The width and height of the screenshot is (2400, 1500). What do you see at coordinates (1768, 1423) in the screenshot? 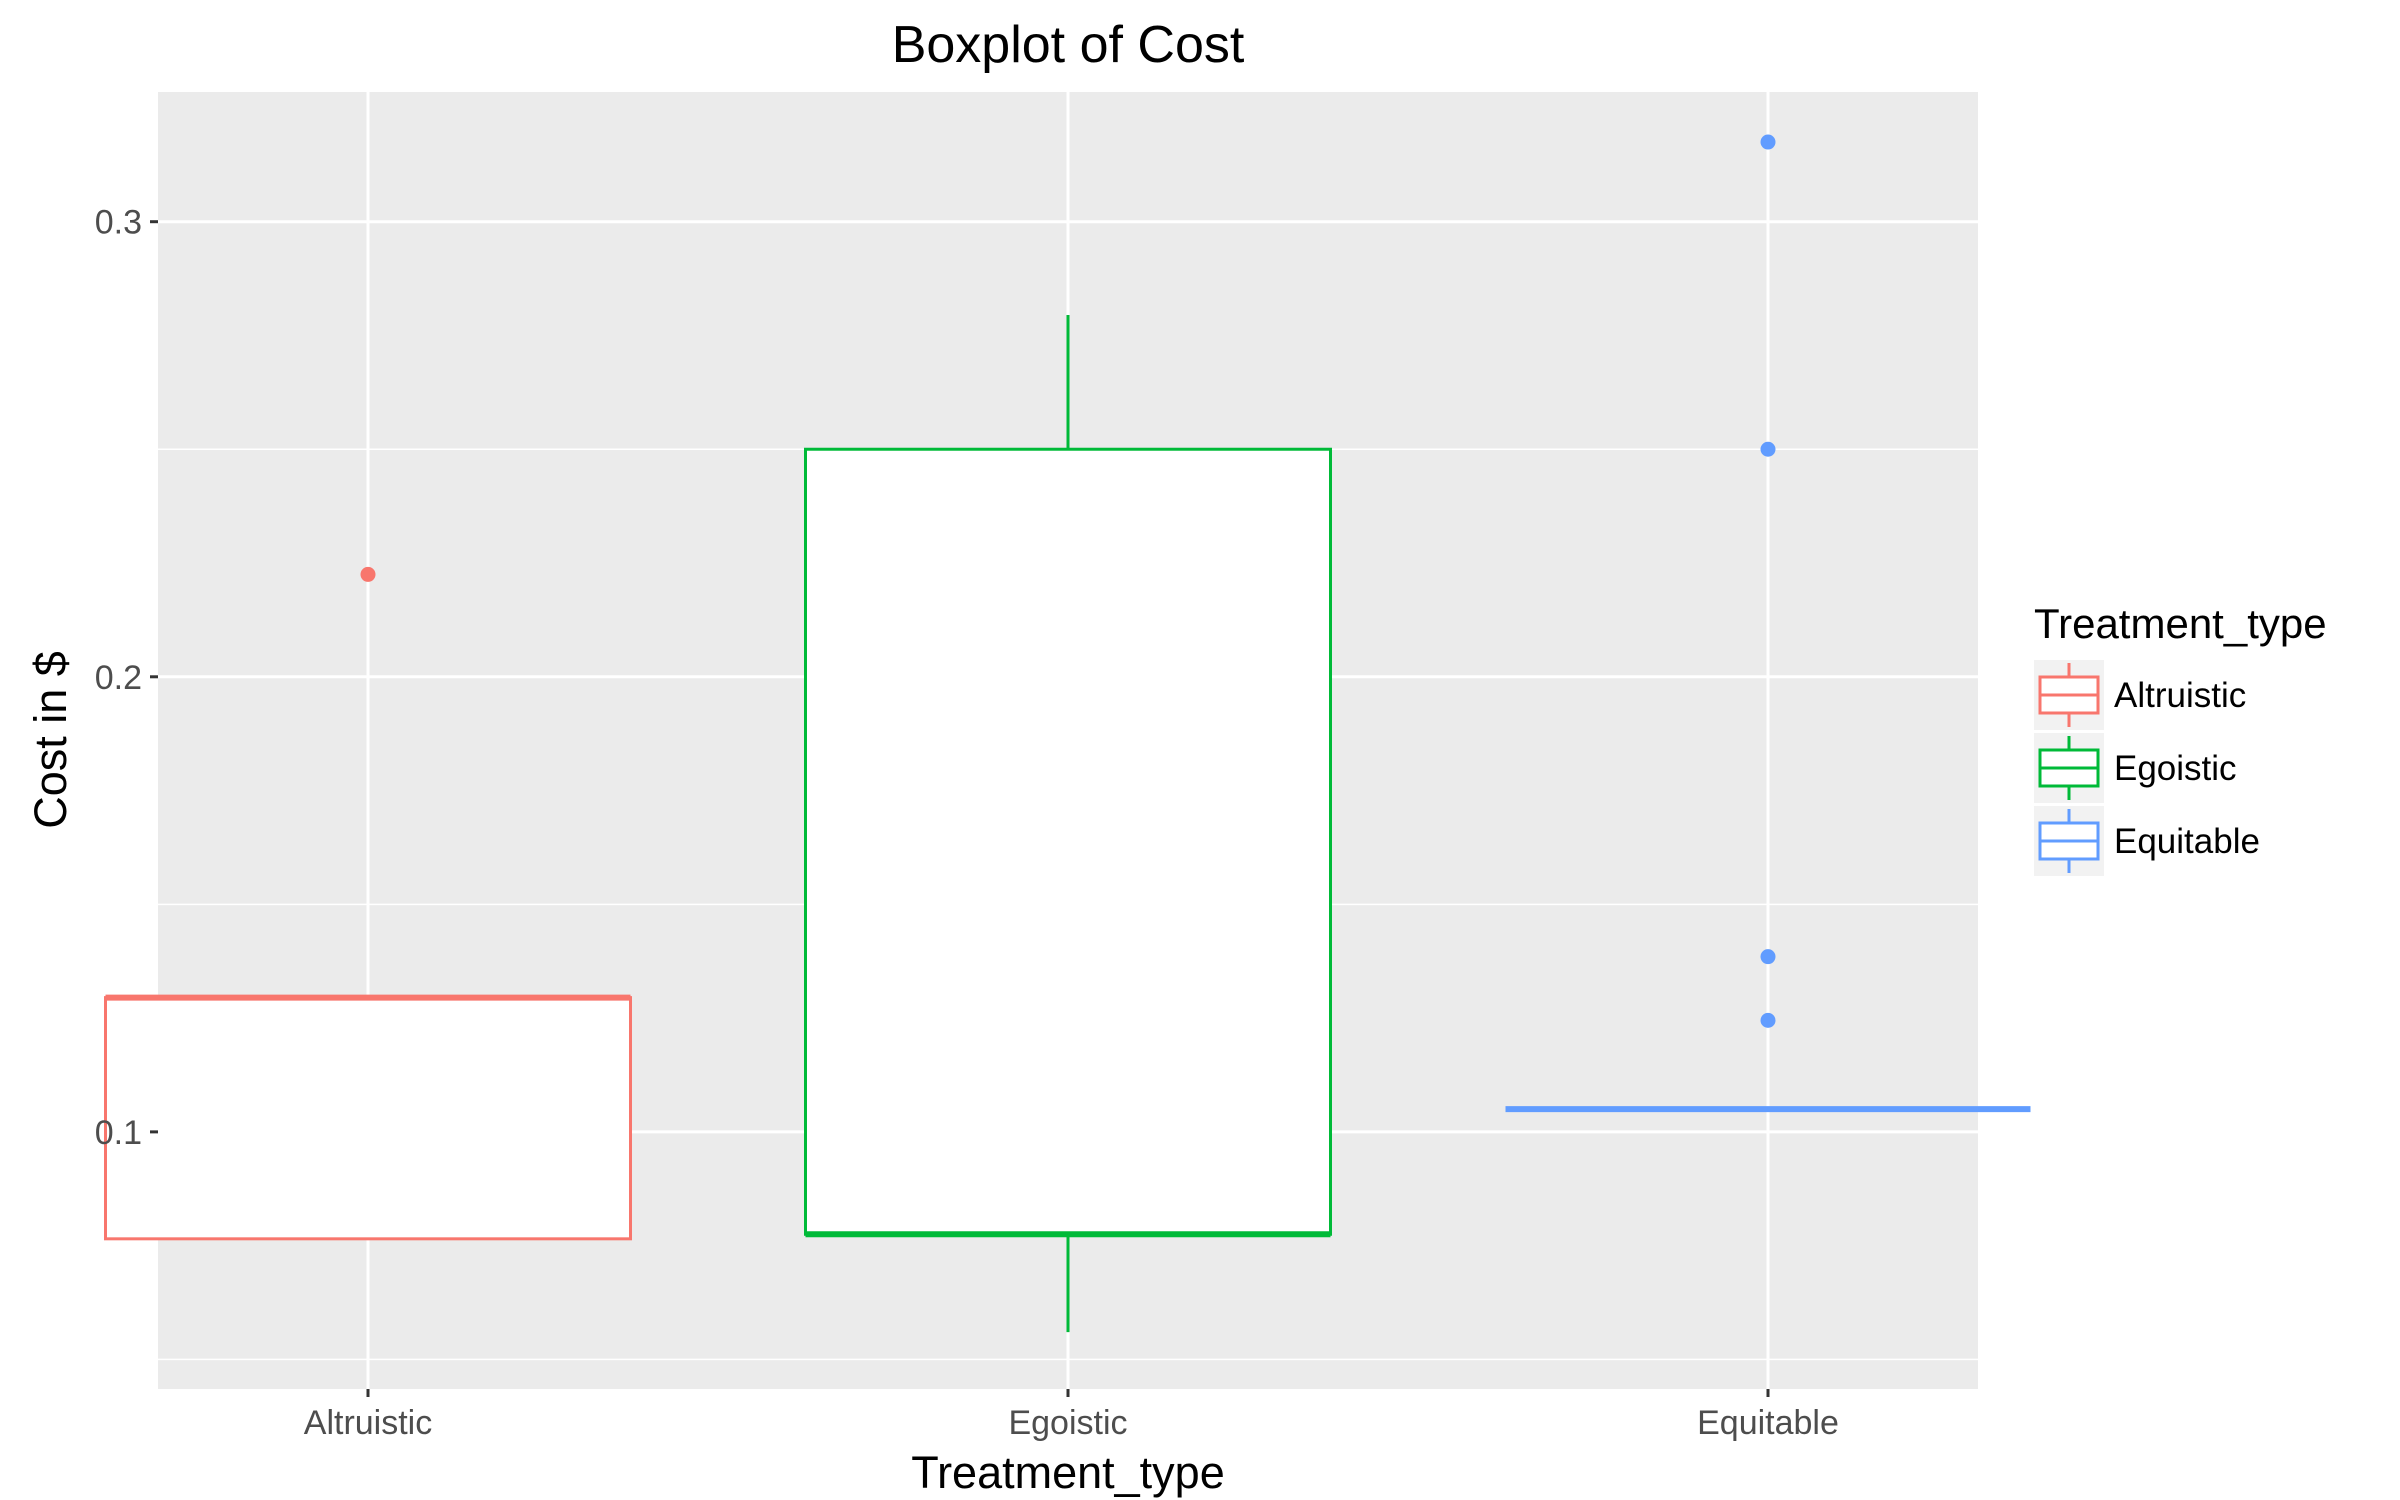
I see `x-tick-label: Equitable` at bounding box center [1768, 1423].